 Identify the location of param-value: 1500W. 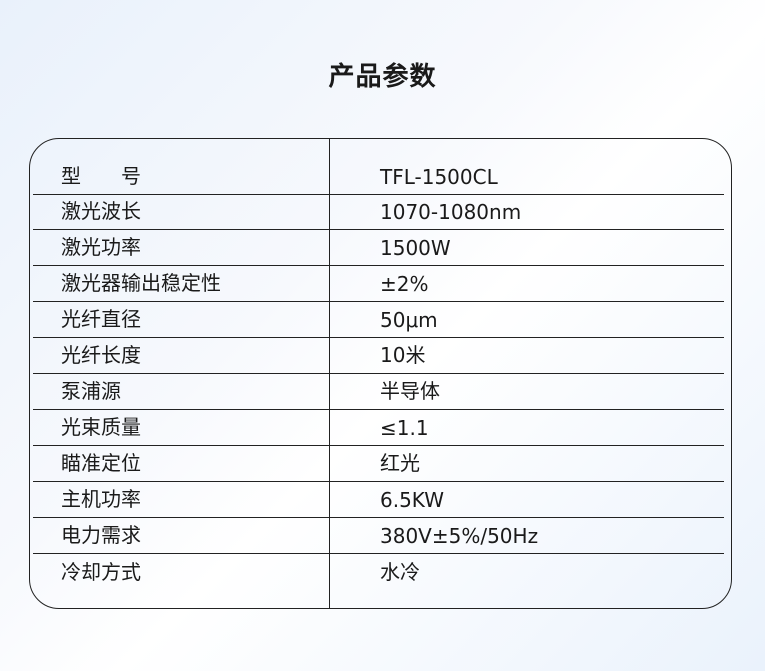
(415, 248).